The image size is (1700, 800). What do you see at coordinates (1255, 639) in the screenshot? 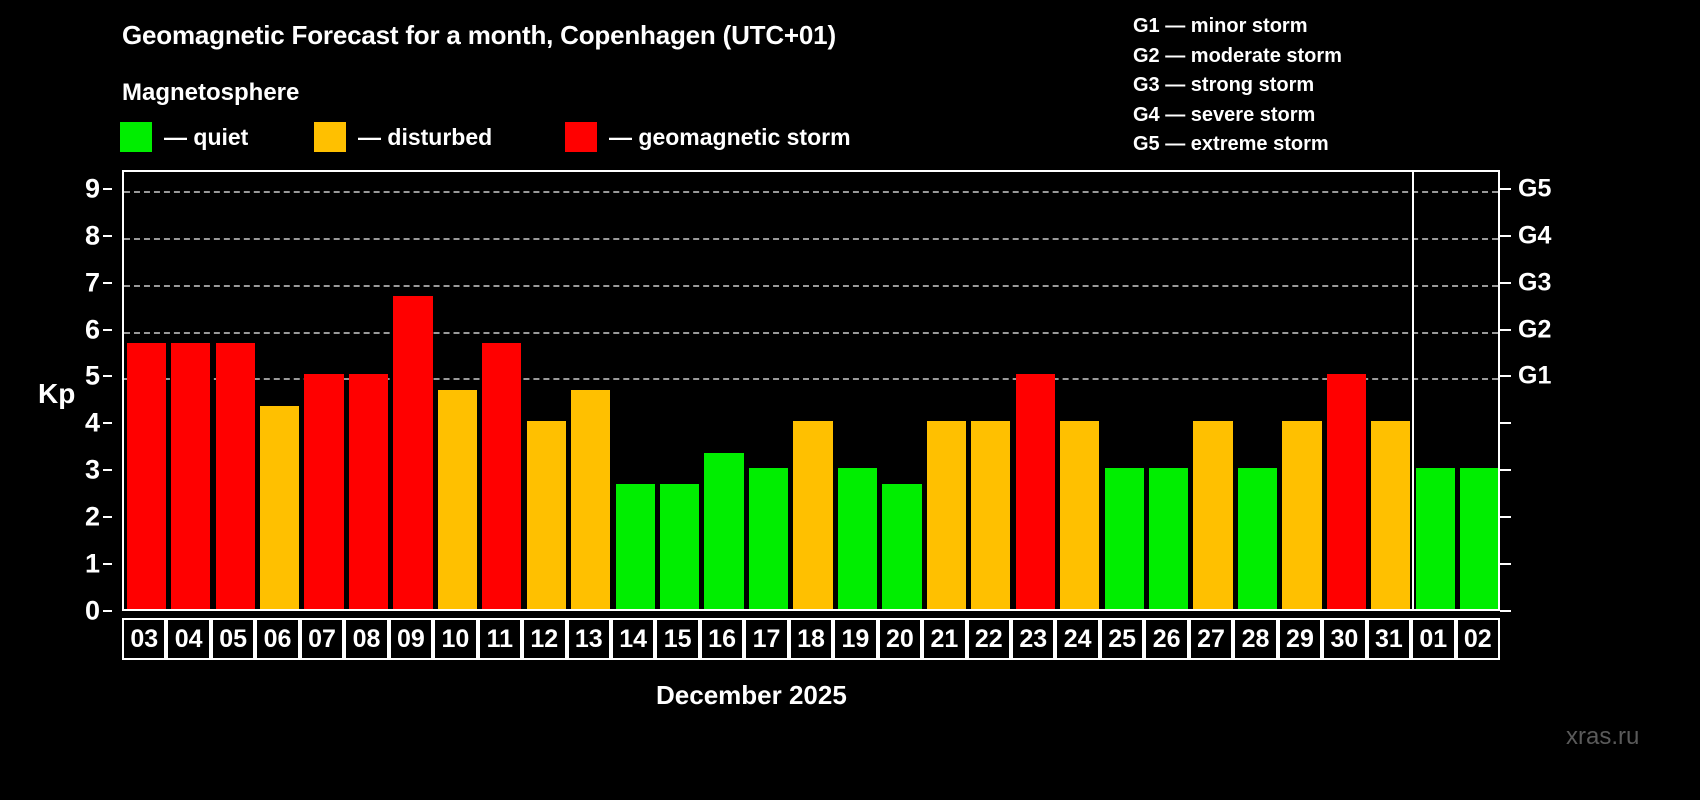
I see `day-label-28: 28` at bounding box center [1255, 639].